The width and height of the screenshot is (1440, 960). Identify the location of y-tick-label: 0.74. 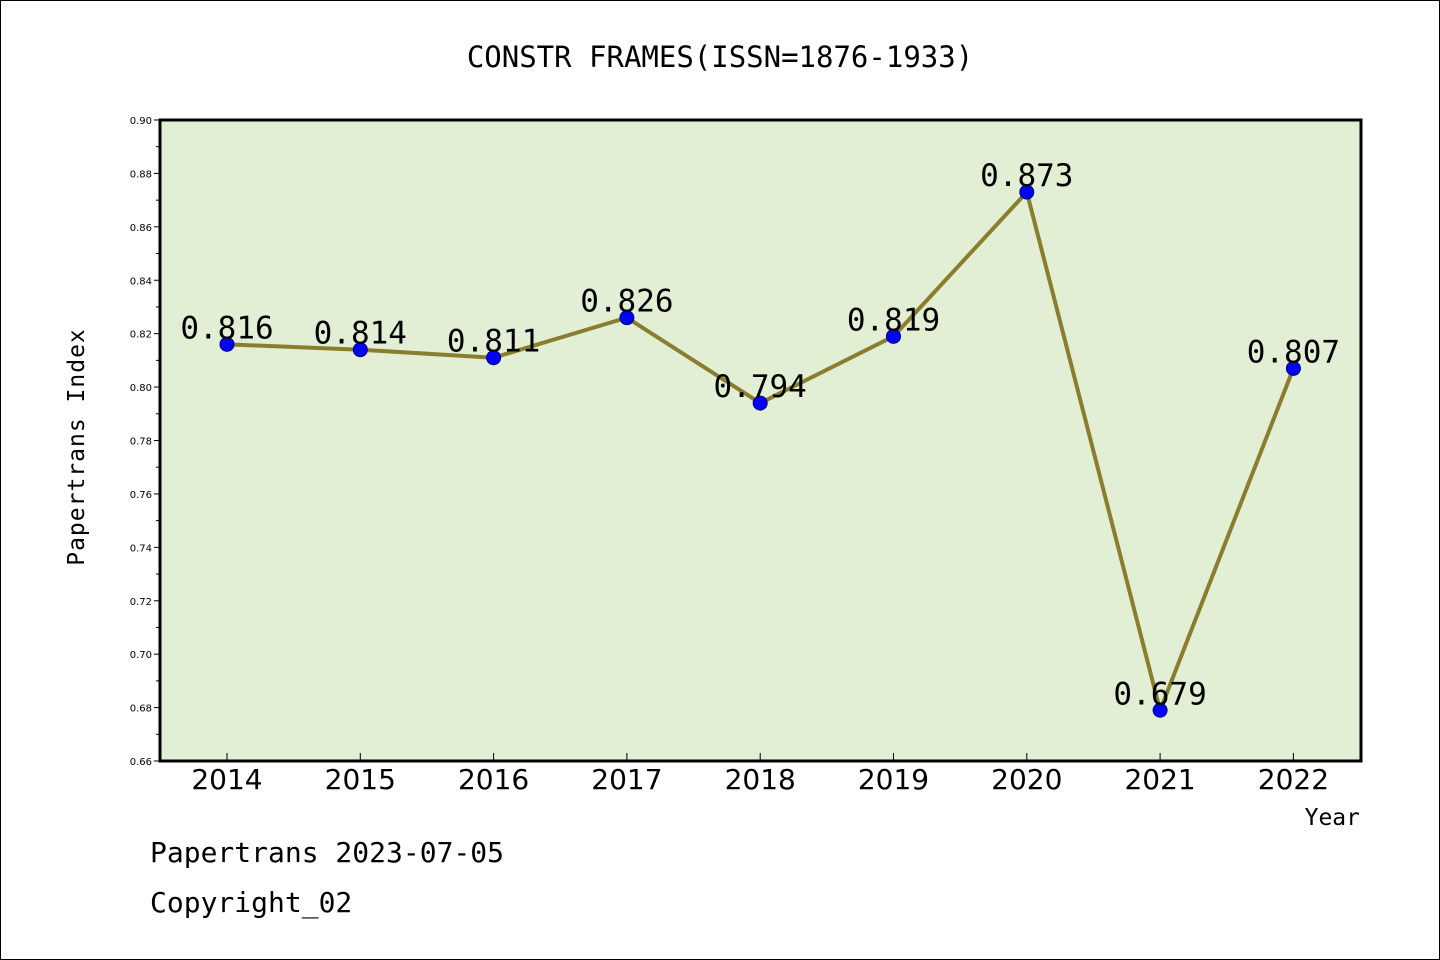
(141, 548).